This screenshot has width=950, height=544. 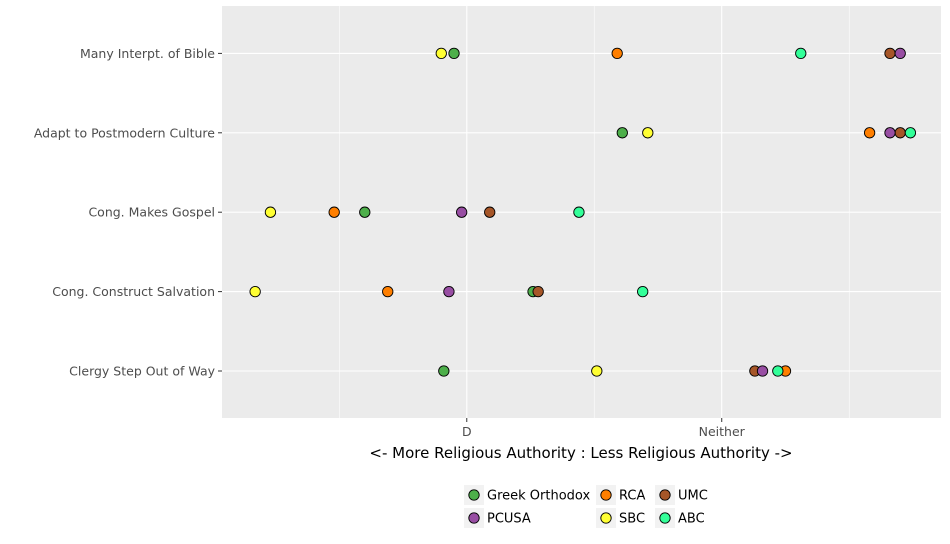 What do you see at coordinates (142, 371) in the screenshot?
I see `y-tick-label: Clergy Step Out of Way` at bounding box center [142, 371].